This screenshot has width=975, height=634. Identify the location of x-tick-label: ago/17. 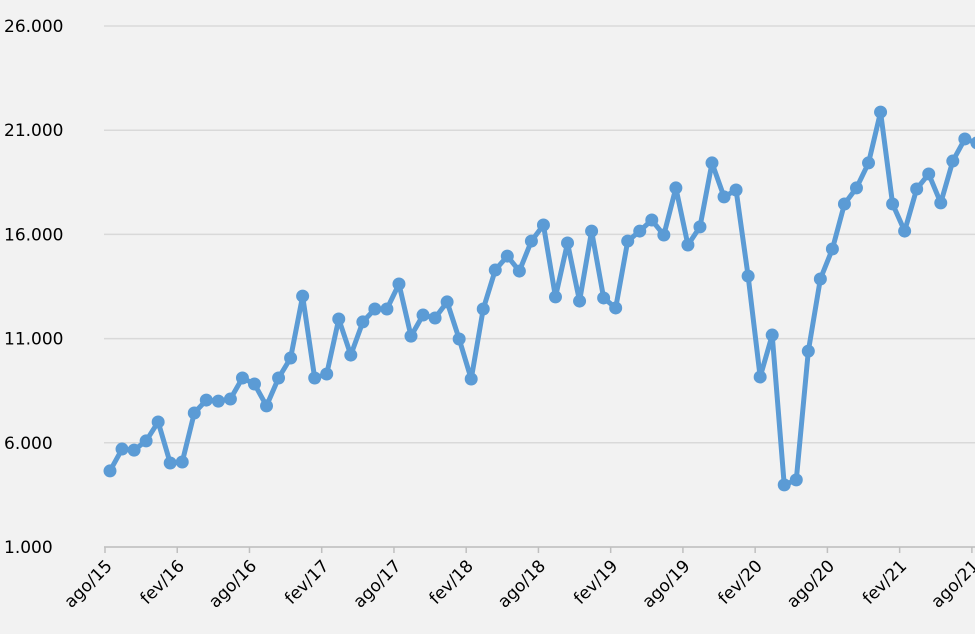
(378, 584).